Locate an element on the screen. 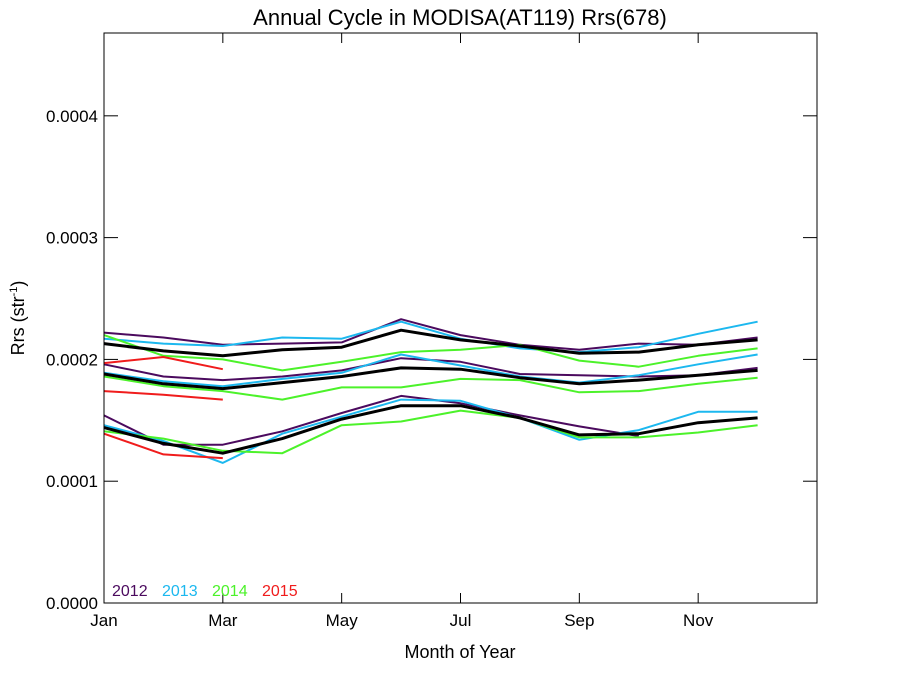  x-tick-label: Jan is located at coordinates (103, 620).